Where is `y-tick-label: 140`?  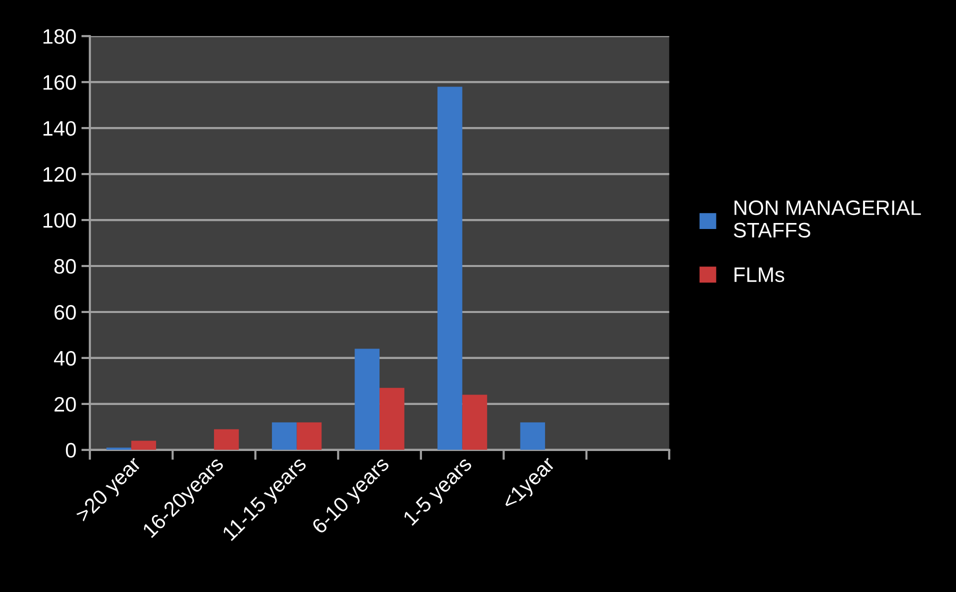 y-tick-label: 140 is located at coordinates (60, 128).